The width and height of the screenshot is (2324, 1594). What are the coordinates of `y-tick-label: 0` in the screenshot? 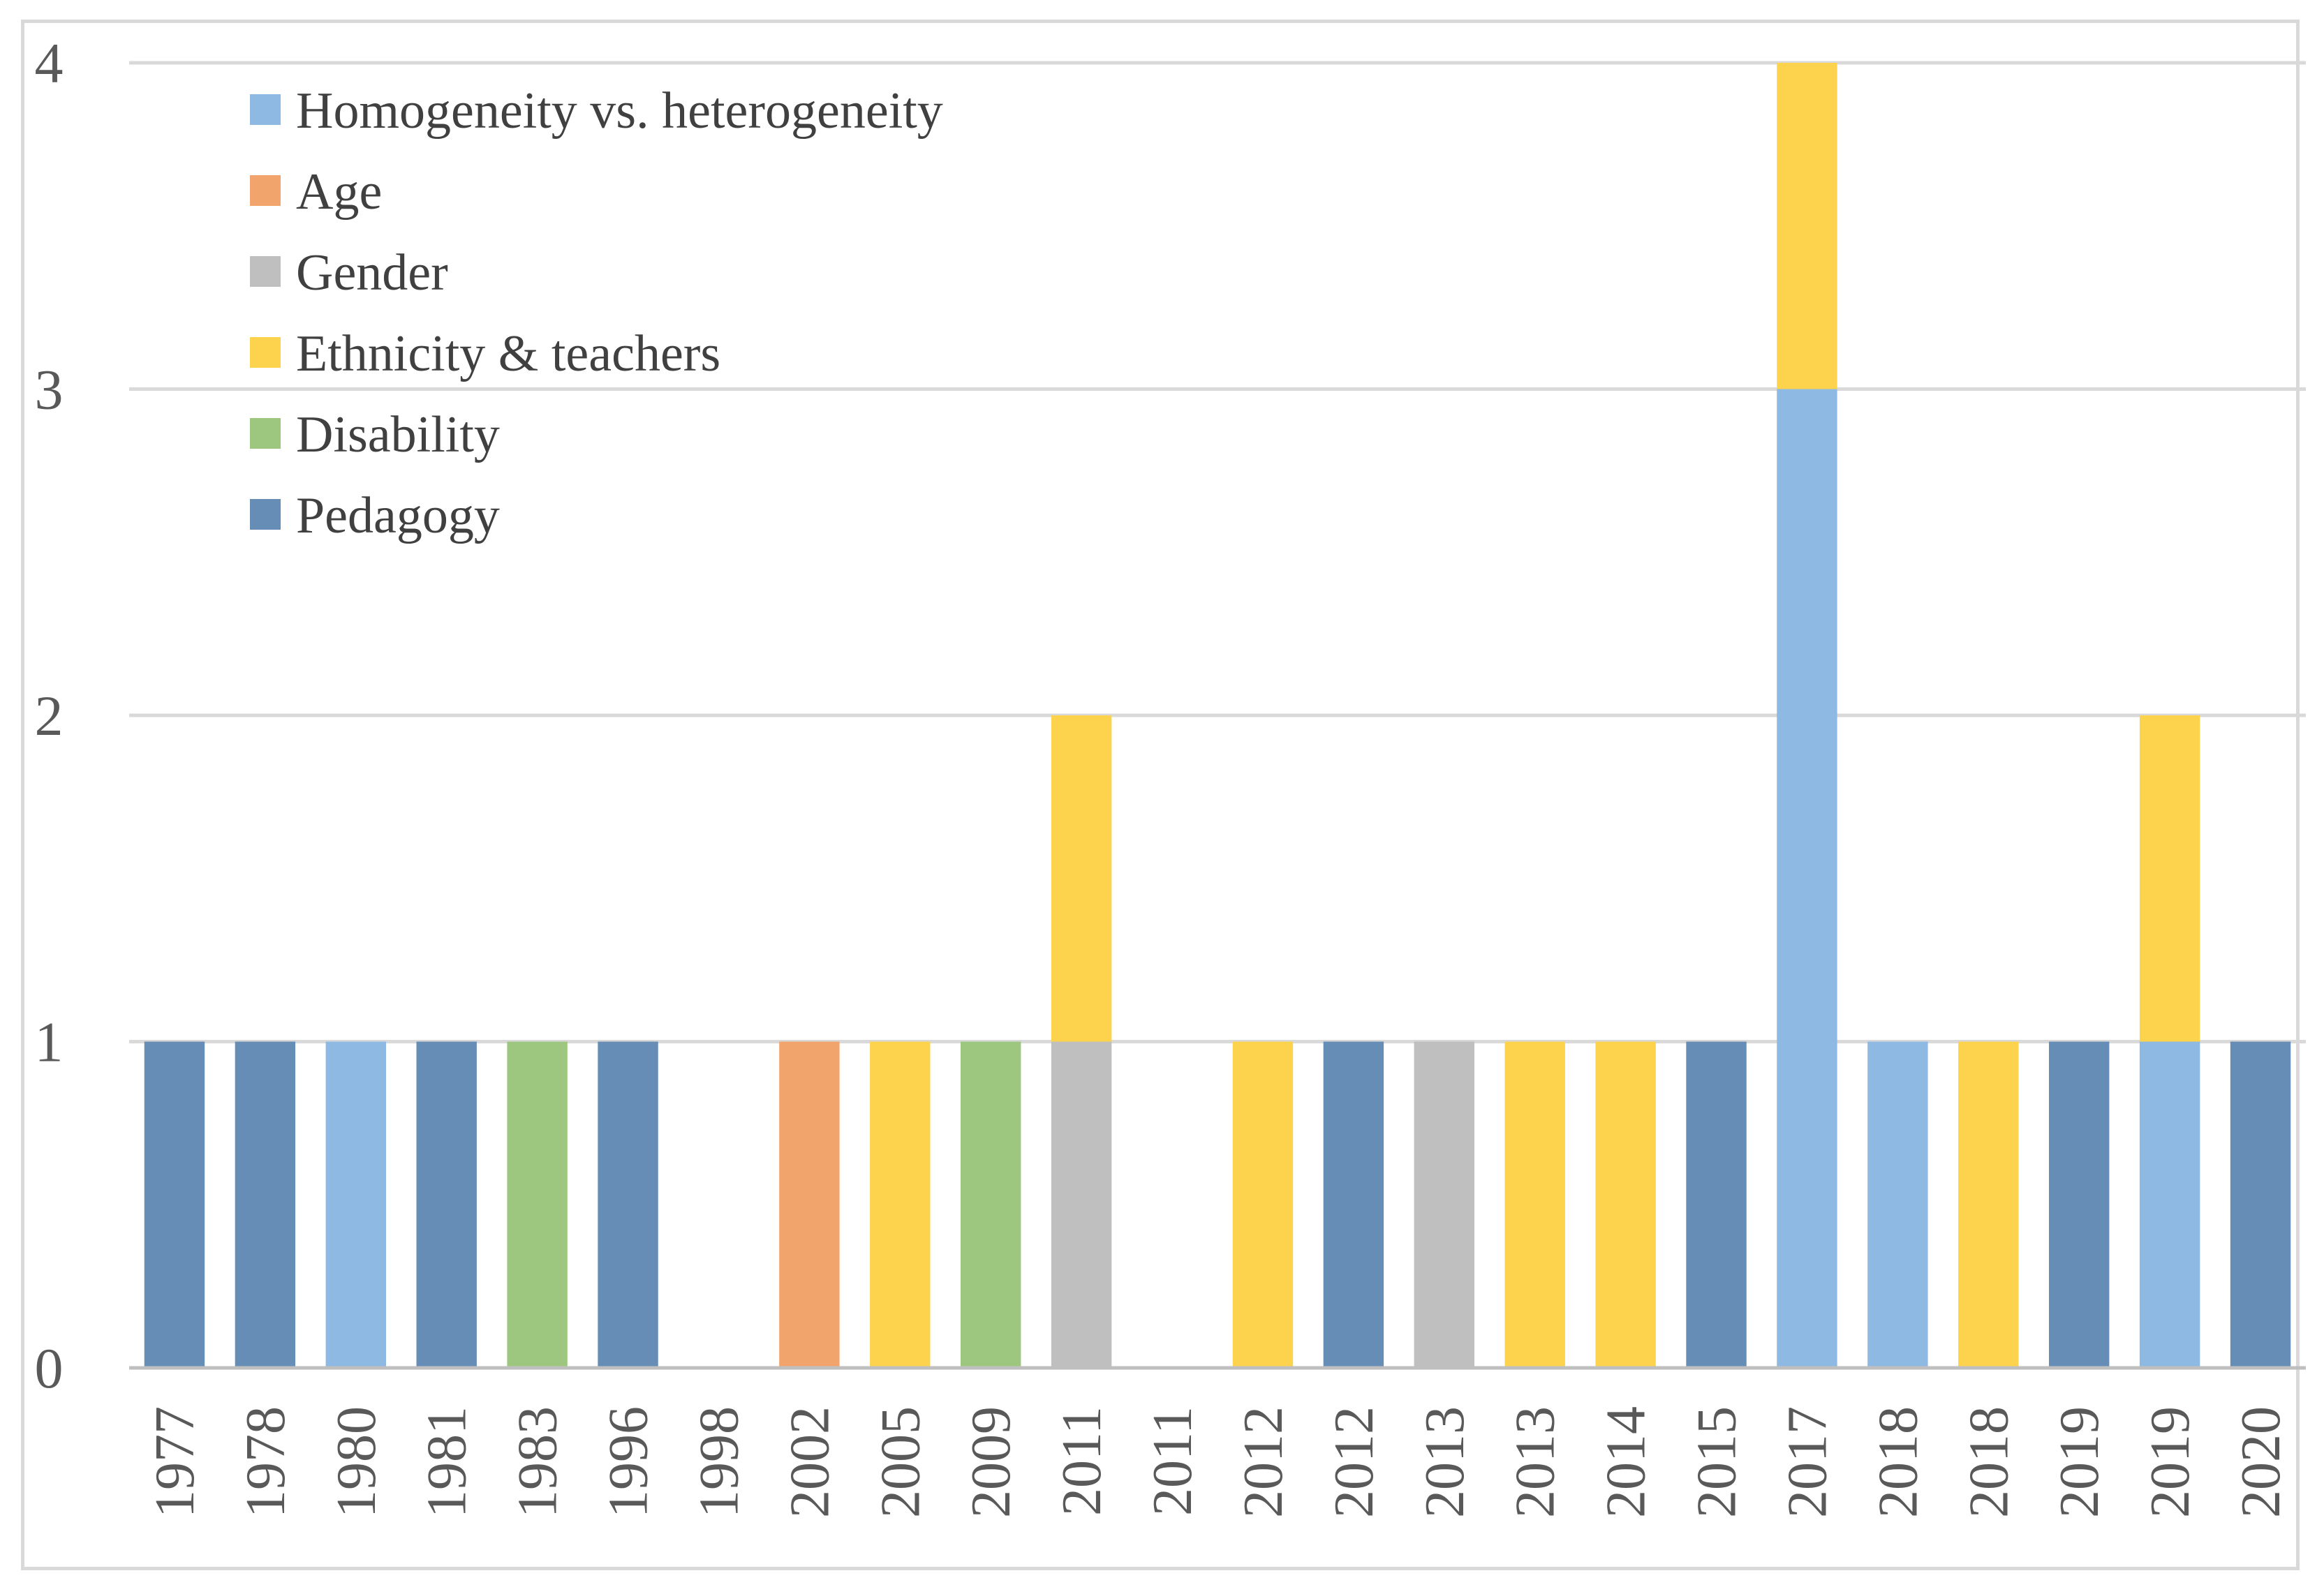 It's located at (49, 1368).